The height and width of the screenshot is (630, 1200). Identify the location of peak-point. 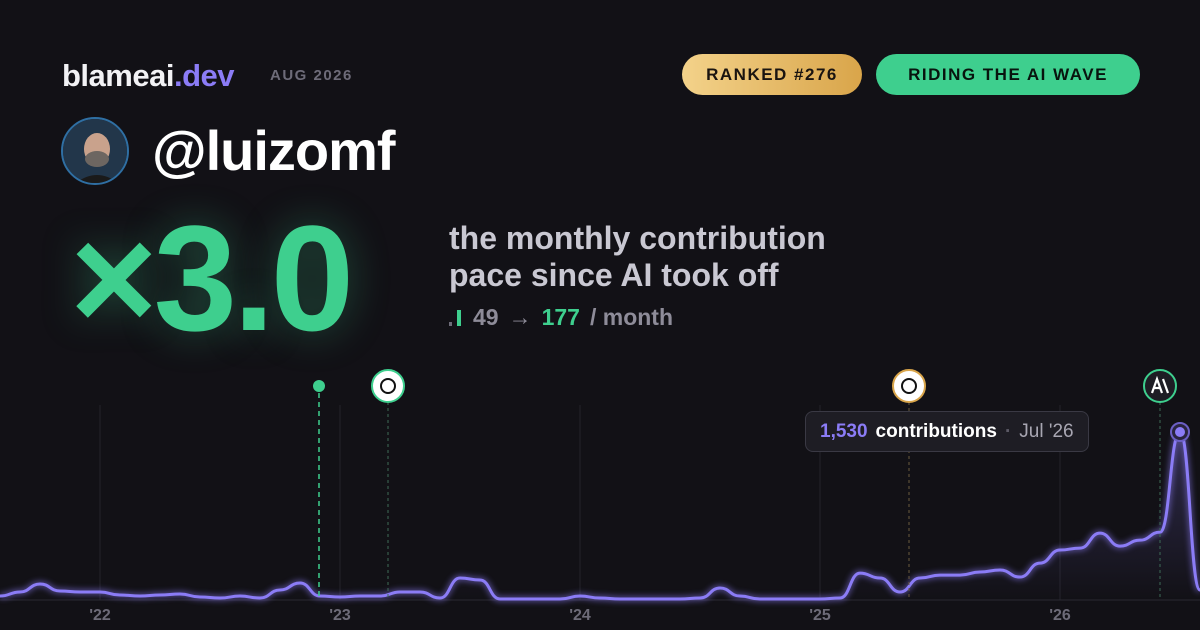
(1180, 432).